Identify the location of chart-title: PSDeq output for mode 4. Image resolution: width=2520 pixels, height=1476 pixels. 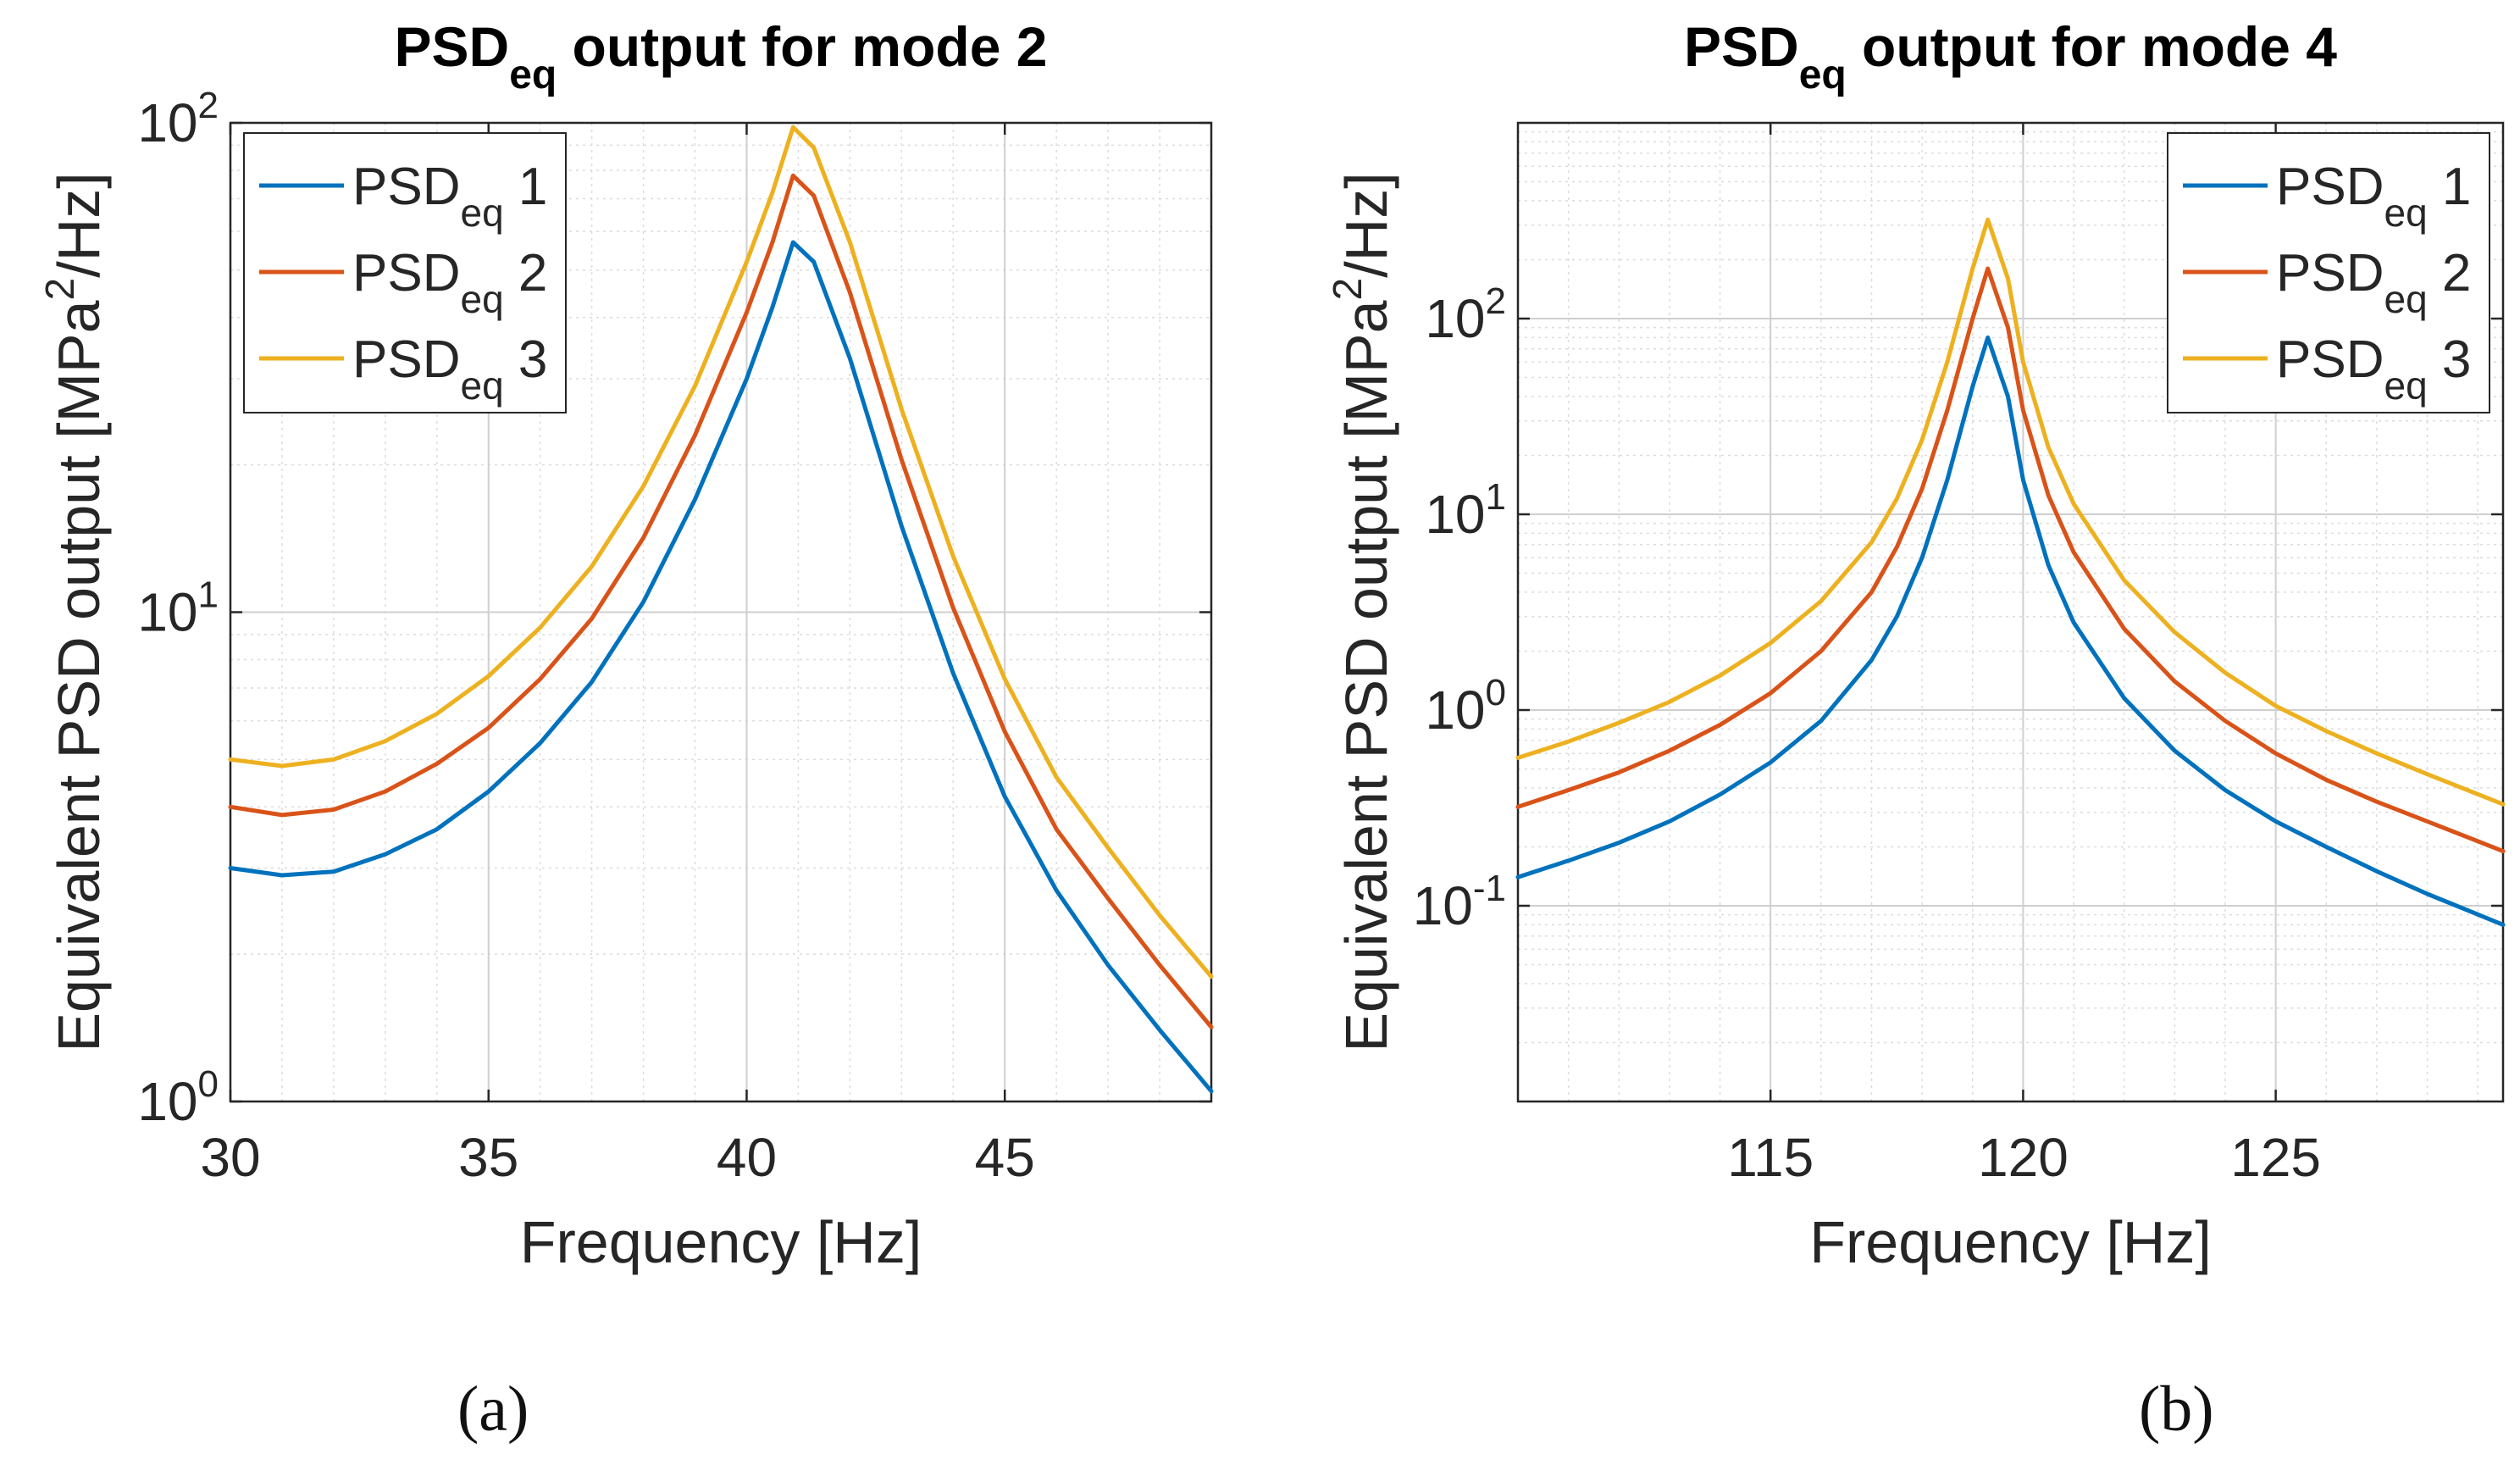
(2010, 56).